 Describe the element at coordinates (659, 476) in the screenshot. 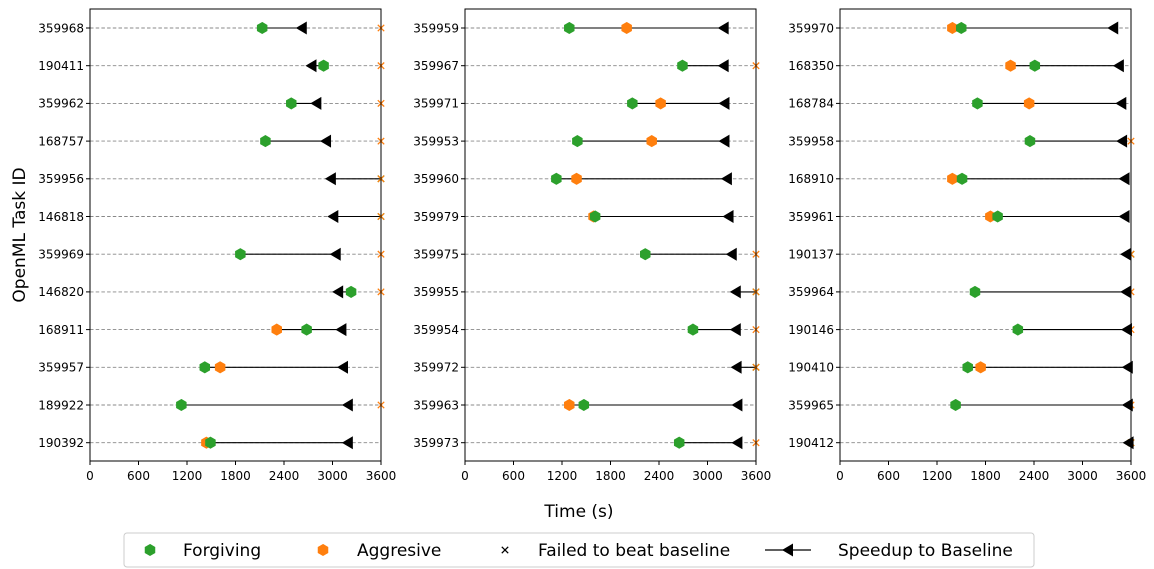

I see `x-tick-label: 2400` at that location.